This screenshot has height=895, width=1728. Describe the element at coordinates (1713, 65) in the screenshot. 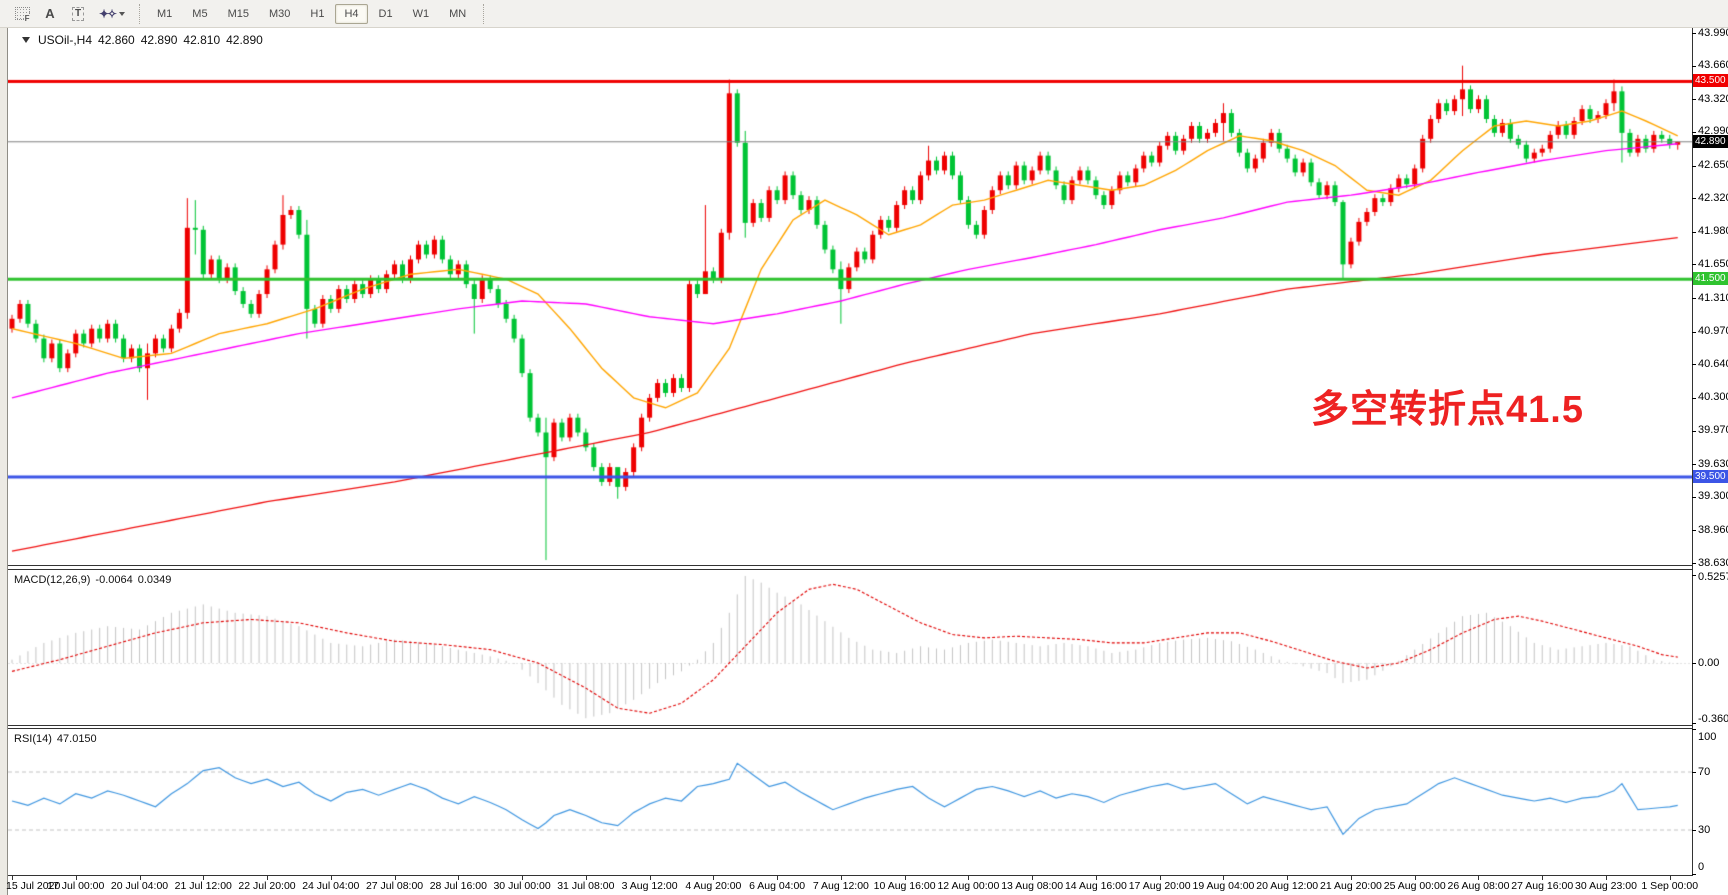

I see `price-axis-label: 43.660` at that location.